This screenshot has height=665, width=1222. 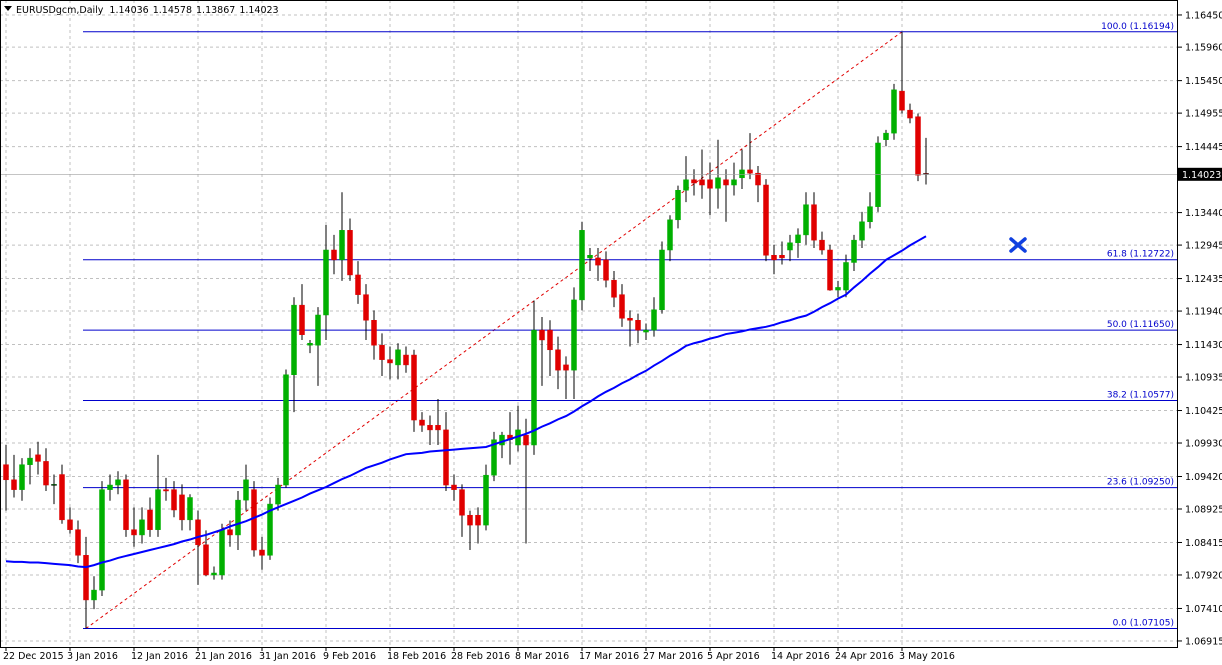 What do you see at coordinates (1137, 27) in the screenshot?
I see `fib-label: 100.0 (1.16194)` at bounding box center [1137, 27].